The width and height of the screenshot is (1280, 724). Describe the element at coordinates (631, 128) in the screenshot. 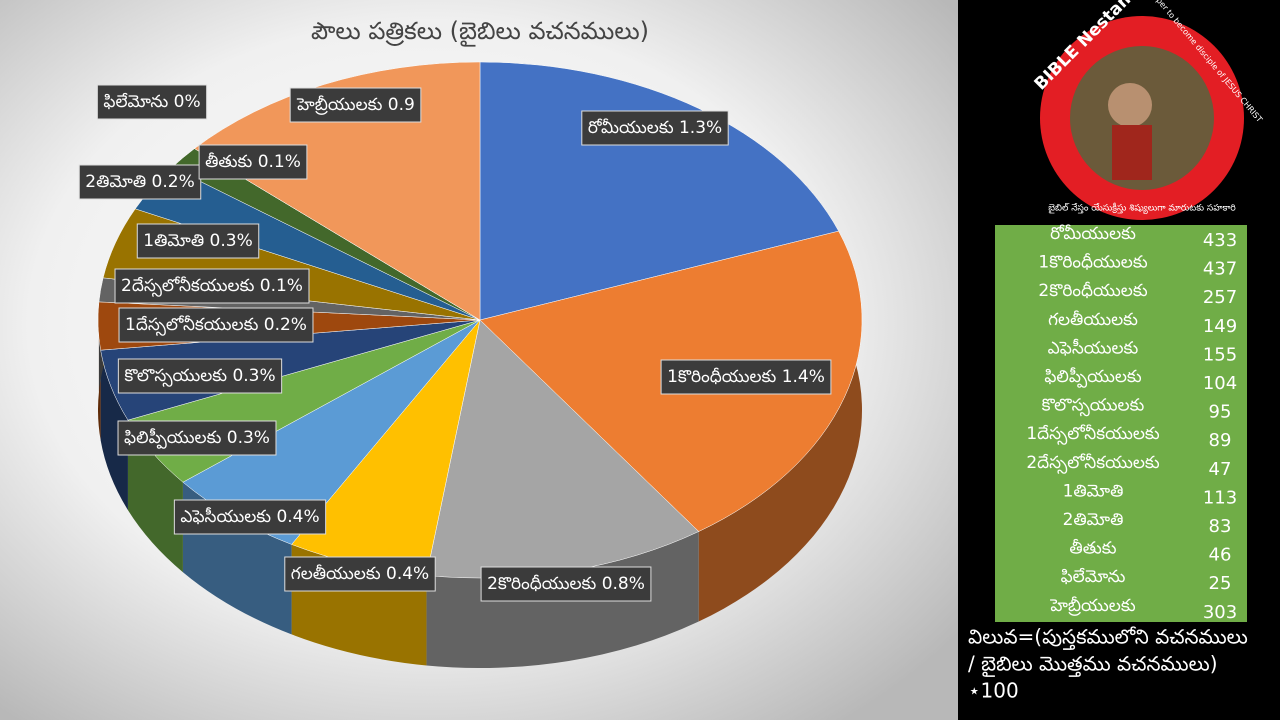

I see `label-category: రోమీయులకు` at that location.